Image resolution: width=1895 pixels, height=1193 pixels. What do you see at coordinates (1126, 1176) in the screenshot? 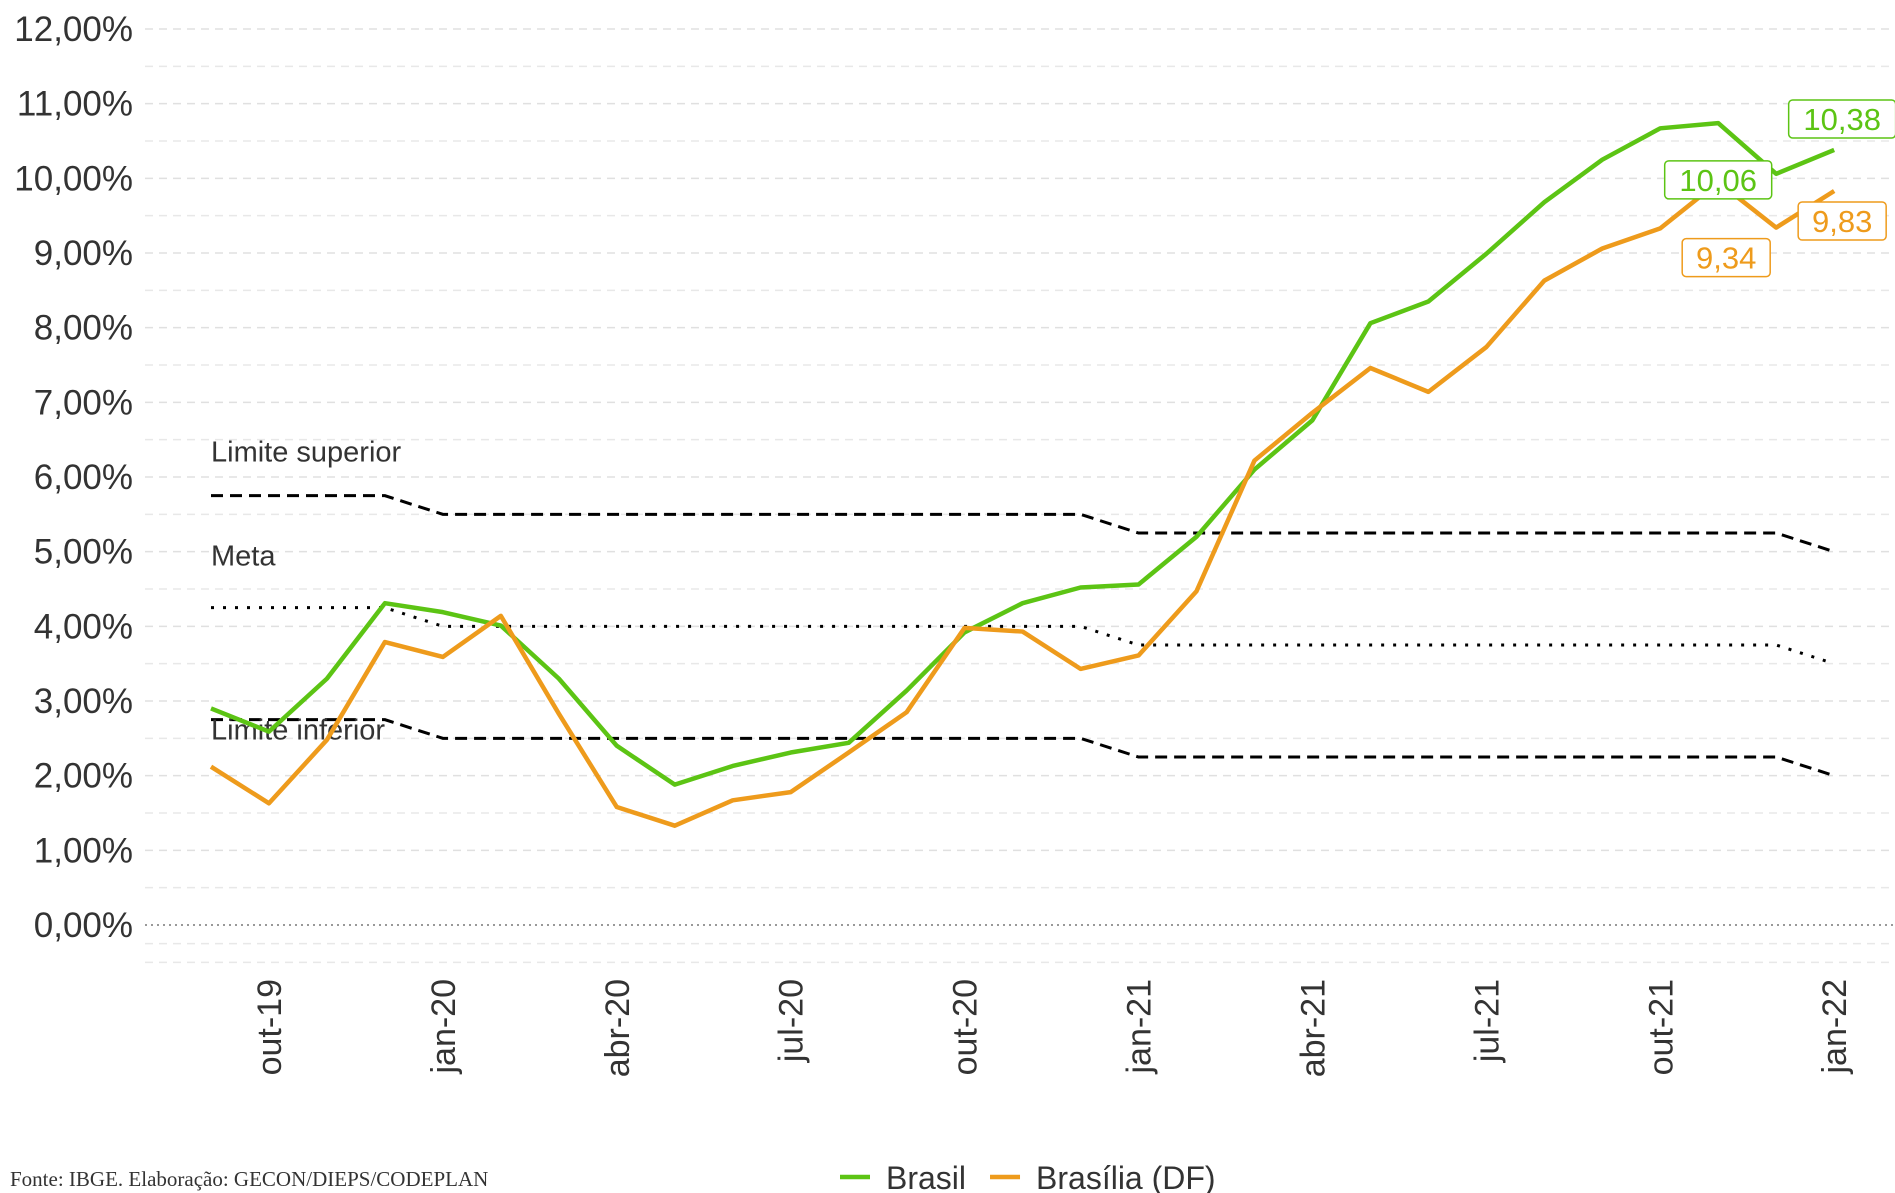
I see `legend-label: Brasília (DF)` at bounding box center [1126, 1176].